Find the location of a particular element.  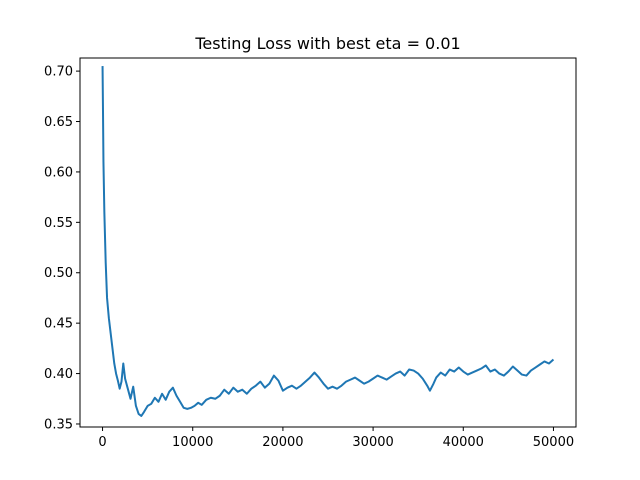

x-tick-label: 50000 is located at coordinates (553, 442).